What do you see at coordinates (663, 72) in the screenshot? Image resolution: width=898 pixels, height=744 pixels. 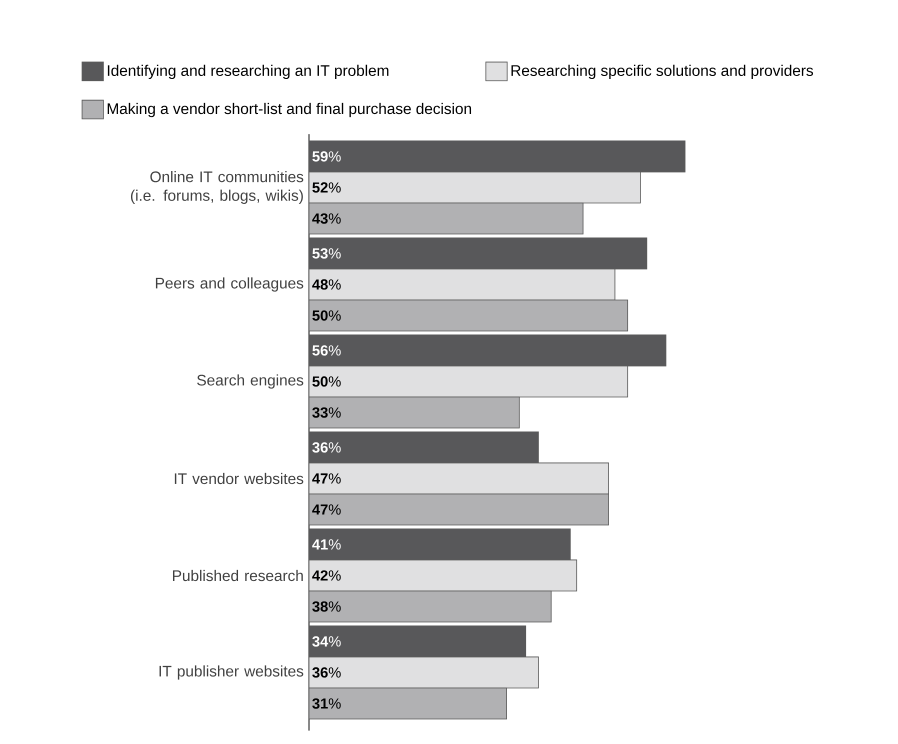 I see `legend-label: Researching specific solutions and providers` at bounding box center [663, 72].